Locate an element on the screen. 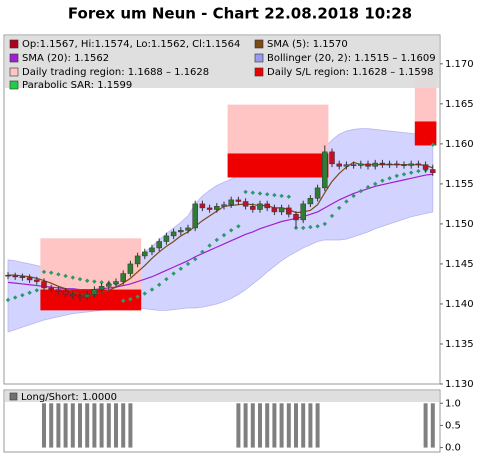 This screenshot has height=457, width=480. y-tick-label: 1.140 is located at coordinates (459, 304).